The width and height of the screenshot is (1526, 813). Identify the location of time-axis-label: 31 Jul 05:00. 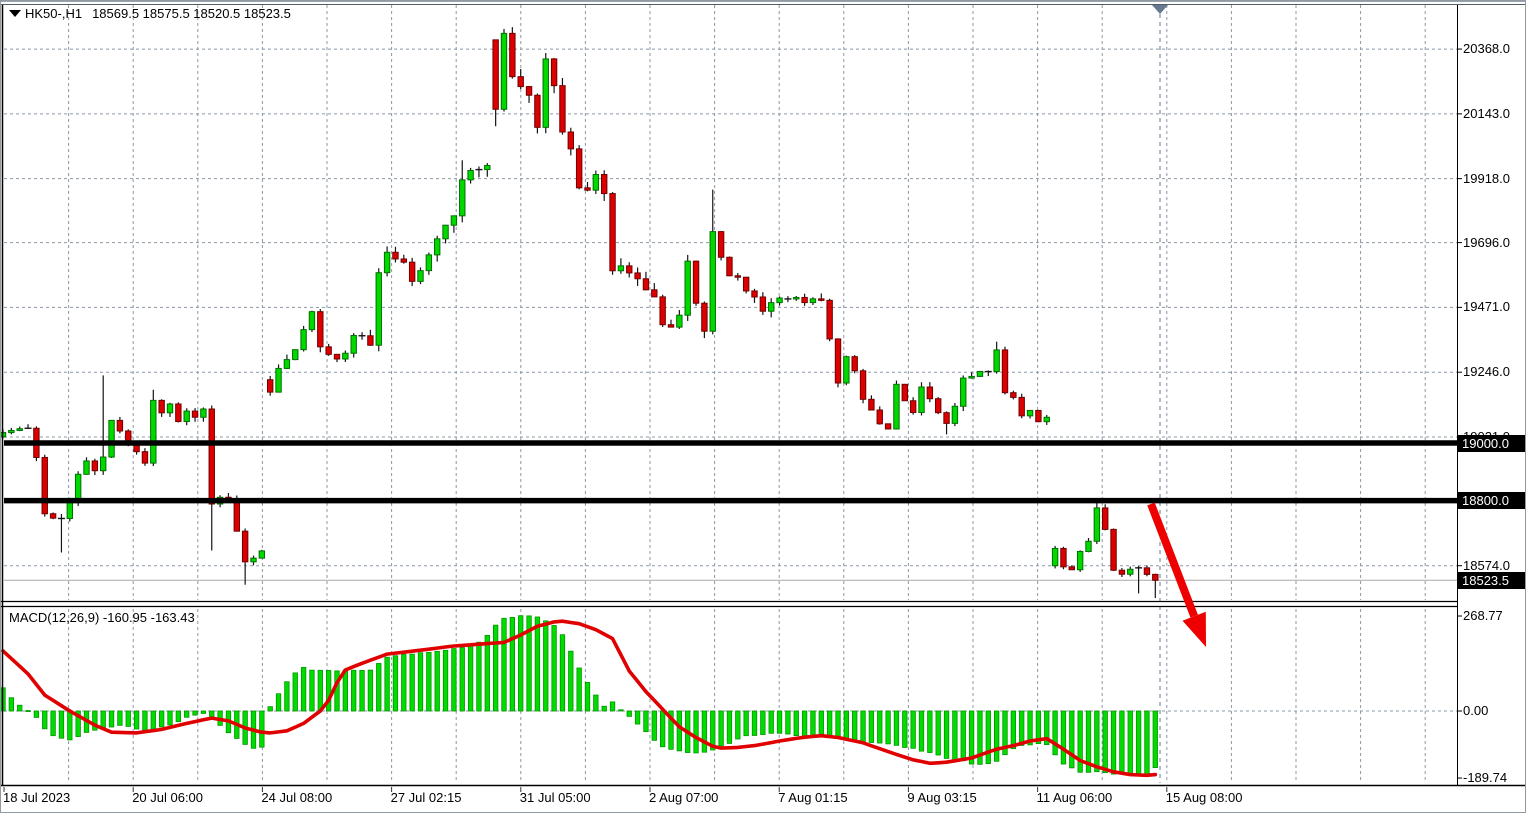
(555, 797).